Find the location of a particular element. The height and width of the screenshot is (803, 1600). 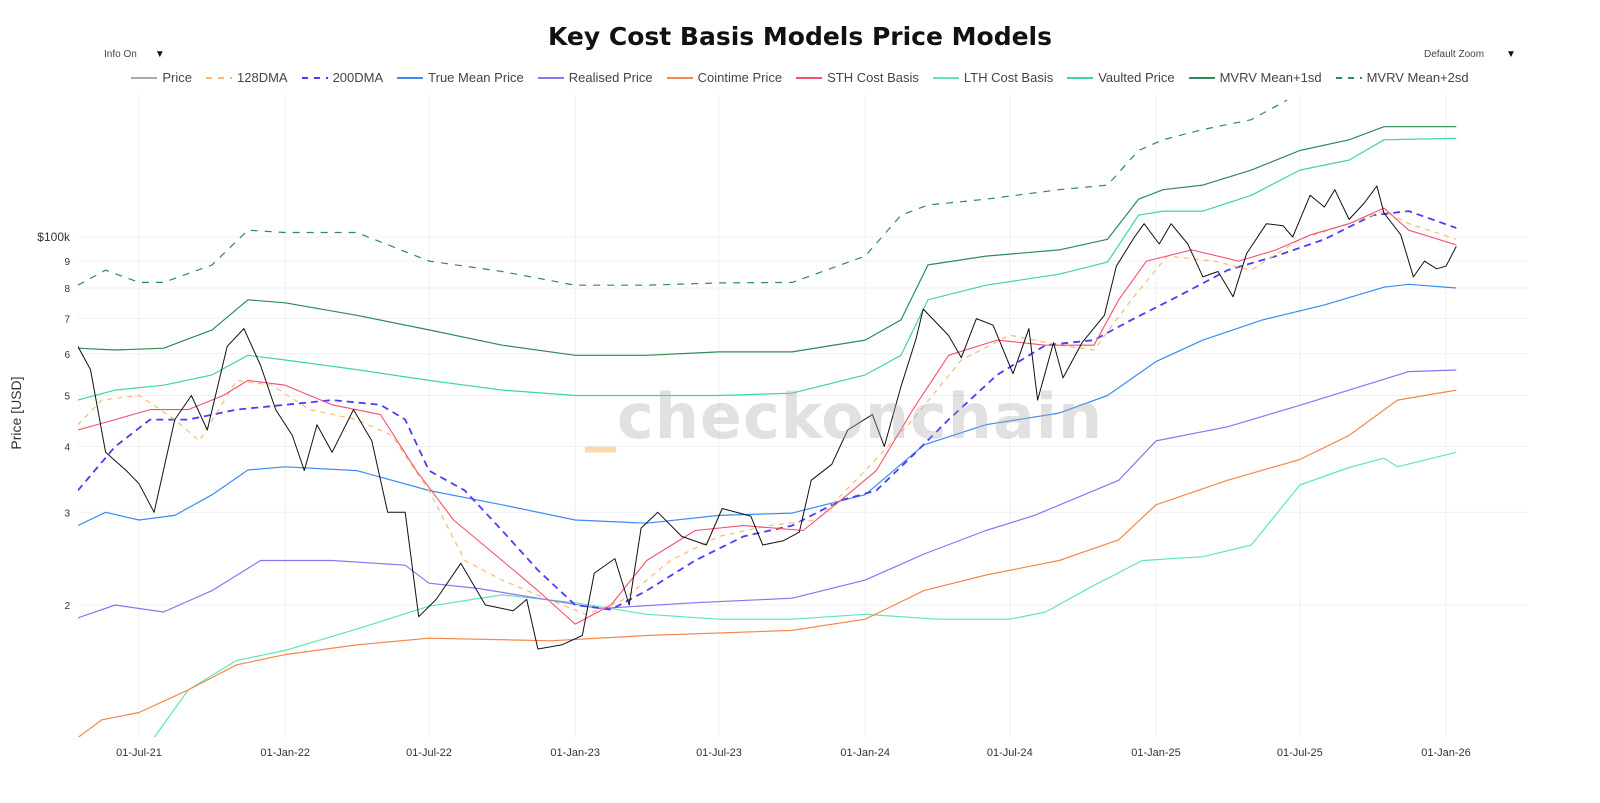

legend-item-lth-cost-basis: LTH Cost Basis is located at coordinates (993, 77).